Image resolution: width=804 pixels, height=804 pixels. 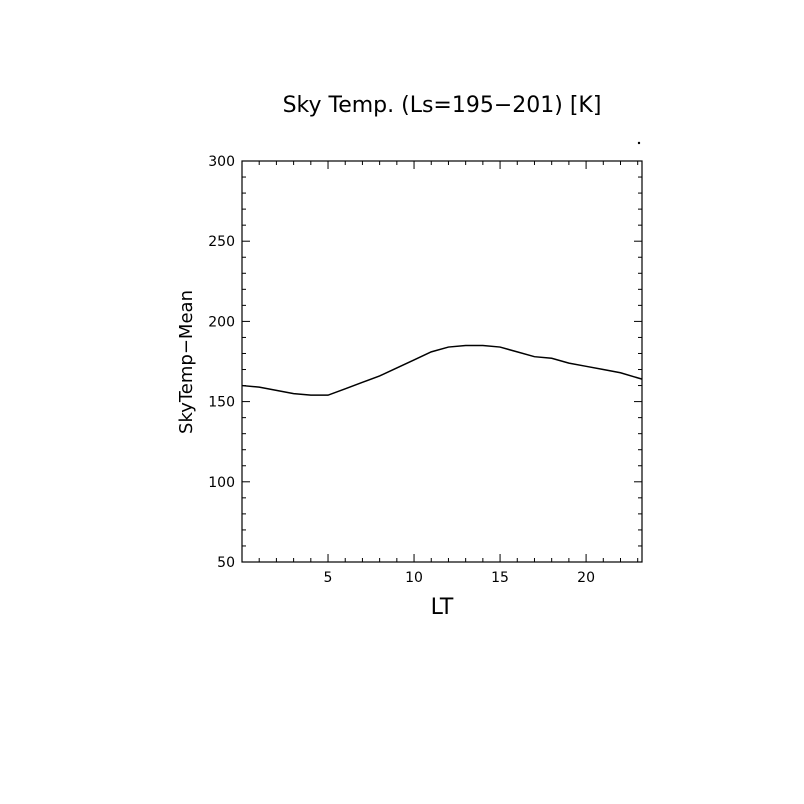 What do you see at coordinates (442, 607) in the screenshot?
I see `x-axis-label: LT` at bounding box center [442, 607].